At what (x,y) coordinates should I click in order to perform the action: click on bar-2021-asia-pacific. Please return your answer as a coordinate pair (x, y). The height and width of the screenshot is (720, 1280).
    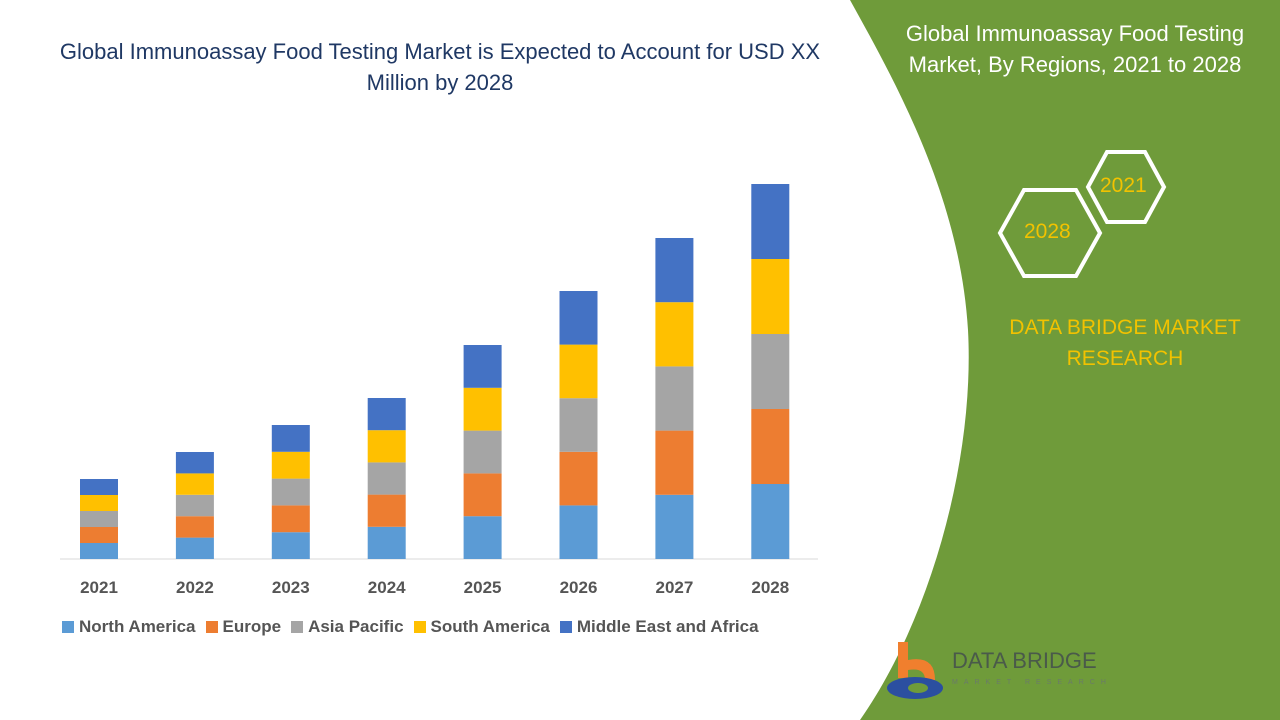
    Looking at the image, I should click on (99, 519).